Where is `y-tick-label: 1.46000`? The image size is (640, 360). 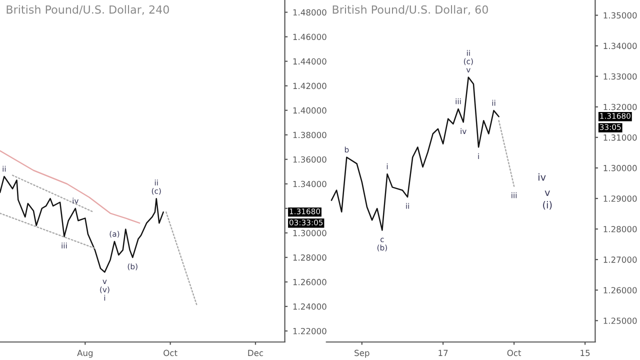 y-tick-label: 1.46000 is located at coordinates (309, 37).